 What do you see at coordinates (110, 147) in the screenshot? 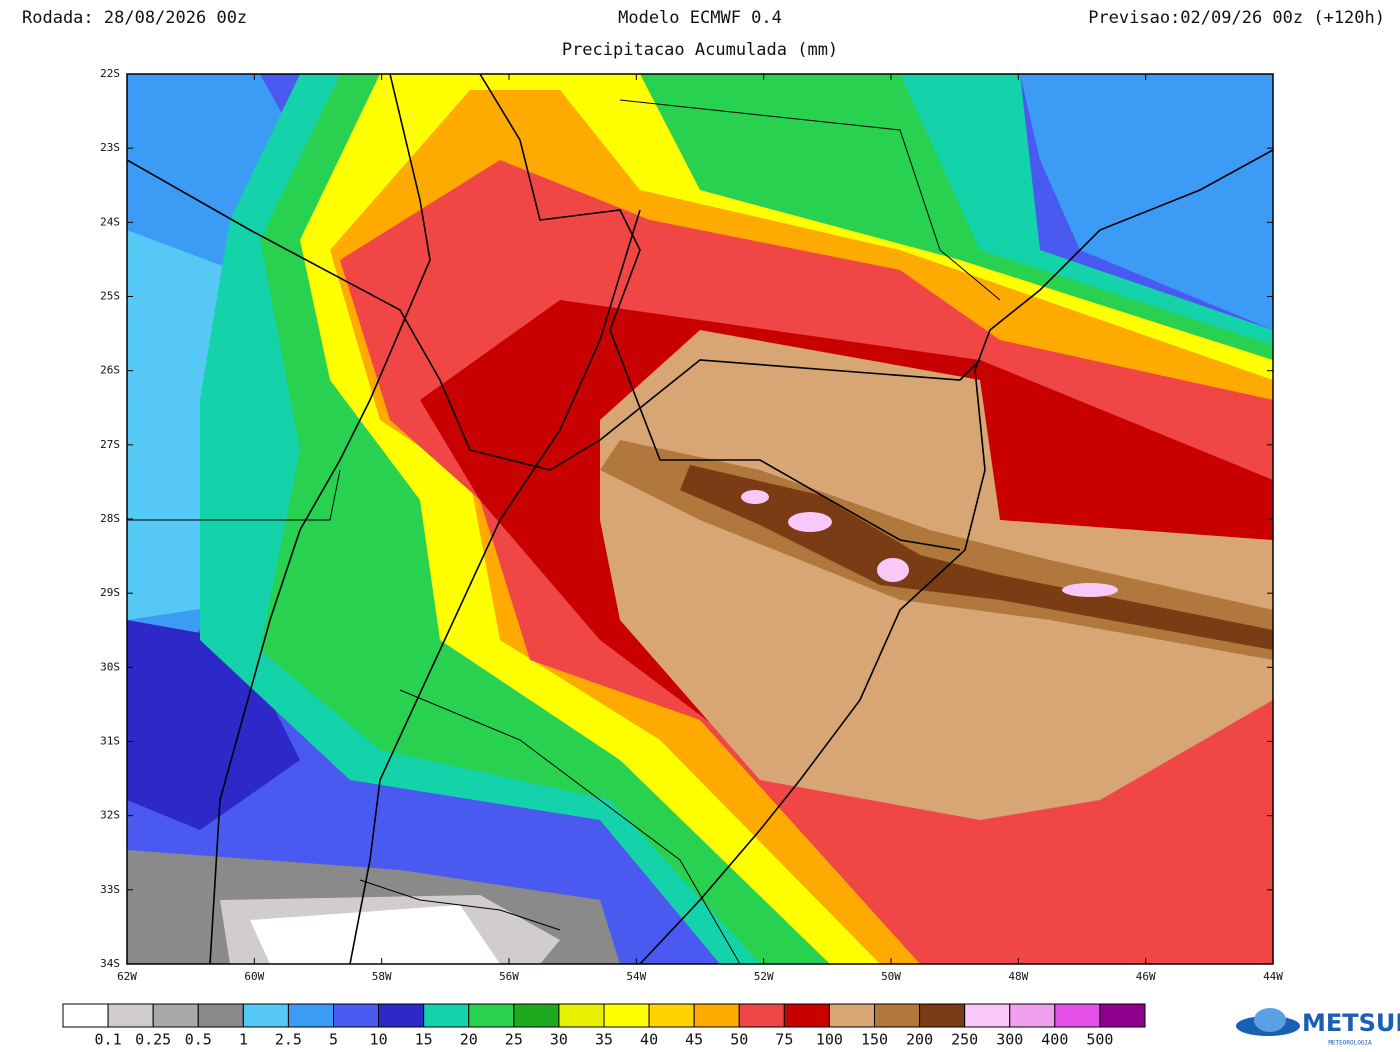
I see `lat-label: 23S` at bounding box center [110, 147].